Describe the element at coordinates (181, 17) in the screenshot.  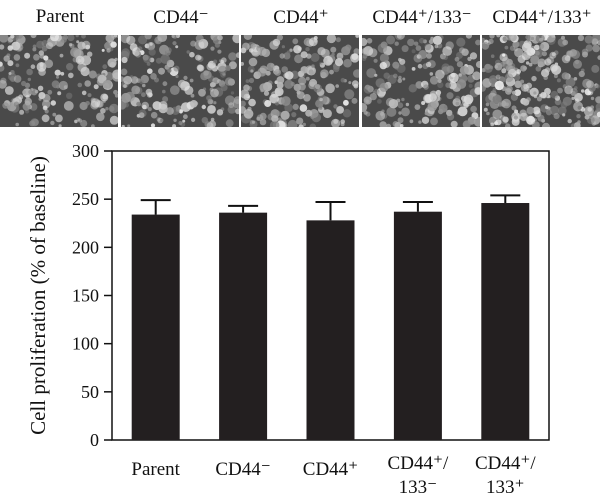
I see `micrograph-label: CD44⁻` at that location.